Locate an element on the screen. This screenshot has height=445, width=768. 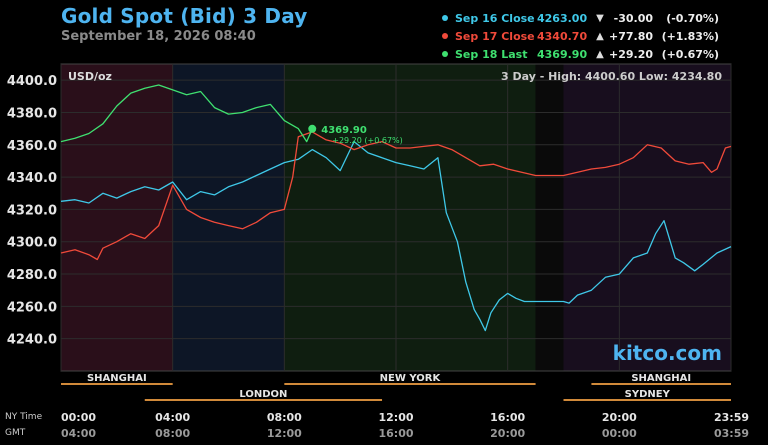
session-label: LONDON is located at coordinates (263, 394).